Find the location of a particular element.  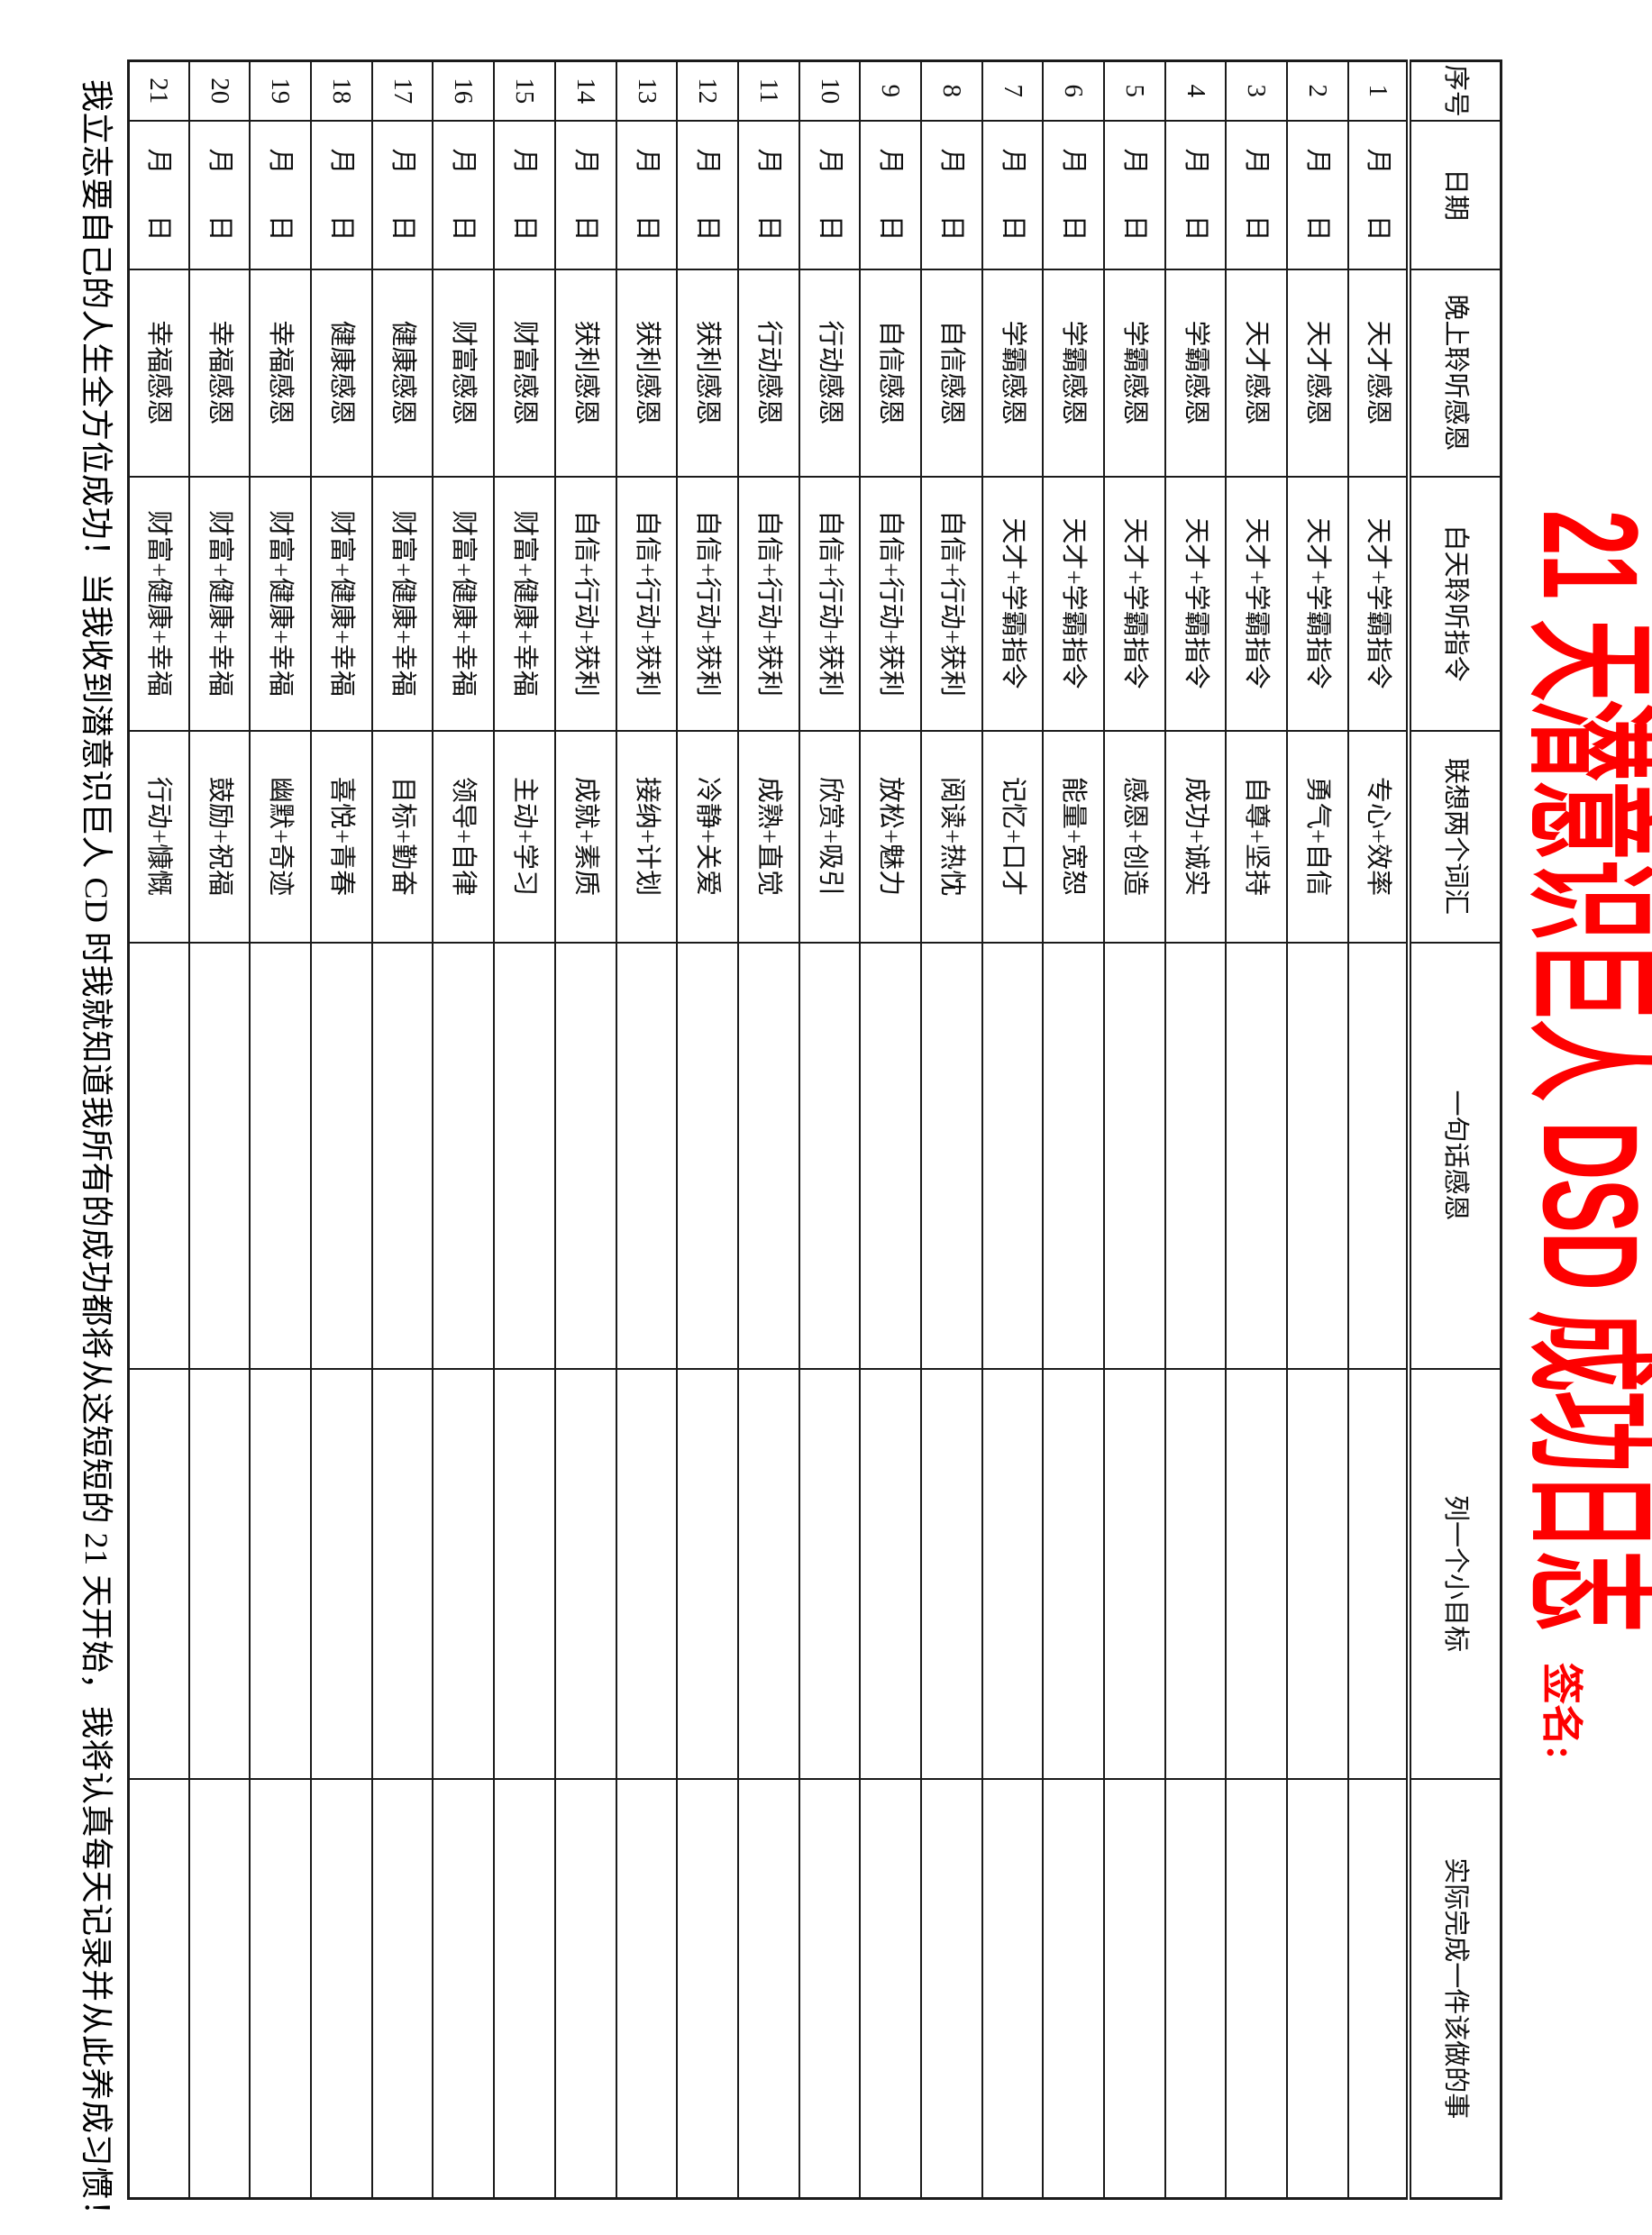

cell-daytime-listen: 天才+学霸指令 is located at coordinates (1257, 604).